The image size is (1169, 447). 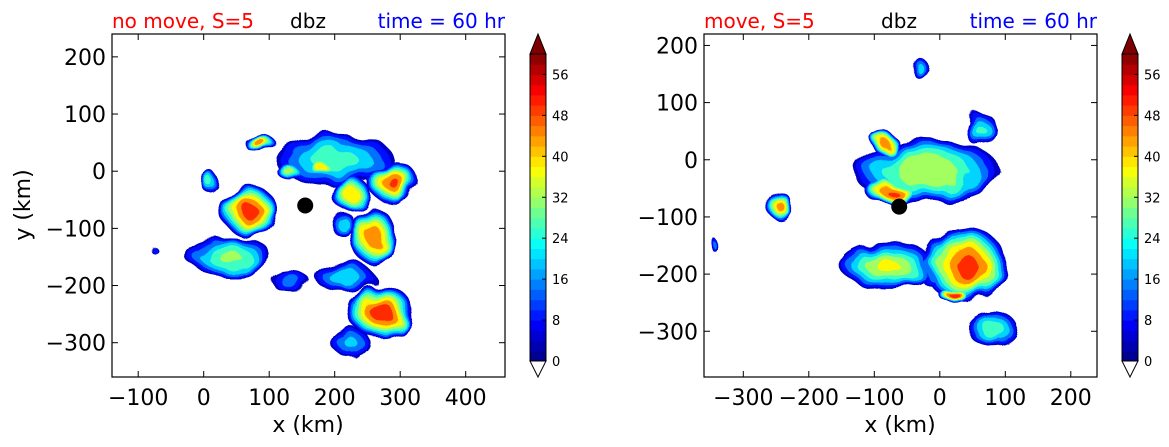 I want to click on panel-a-colorbar: 0 8 16 24 32 40 48 56, so click(x=549, y=205).